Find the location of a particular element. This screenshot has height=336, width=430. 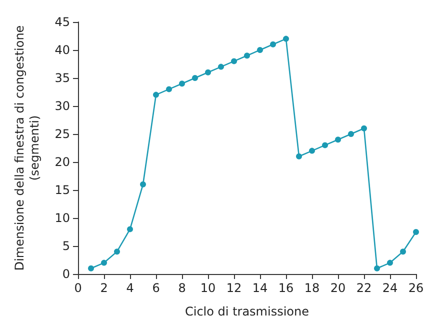

x-tick-label: 14 is located at coordinates (260, 288).